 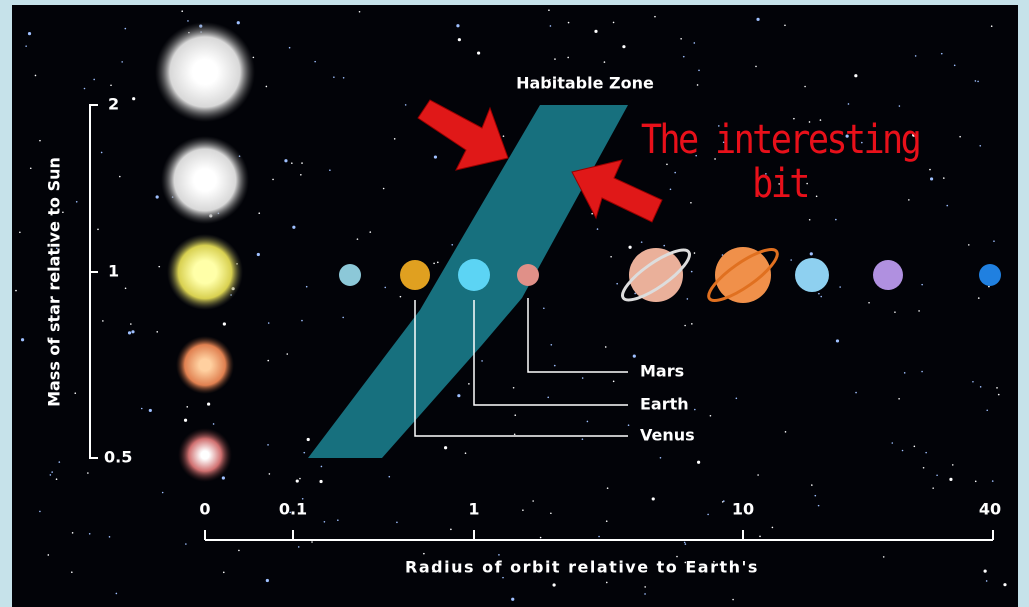 What do you see at coordinates (781, 162) in the screenshot?
I see `annotation: The interesting bit` at bounding box center [781, 162].